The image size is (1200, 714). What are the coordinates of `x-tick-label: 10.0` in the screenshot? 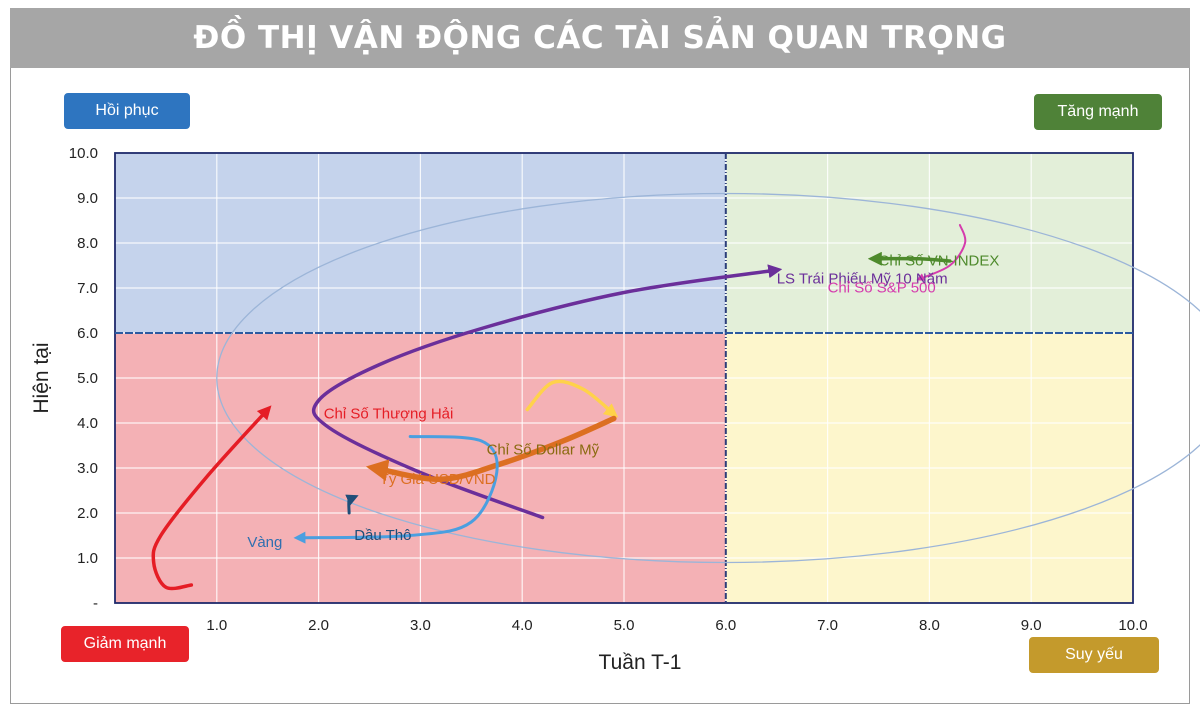 It's located at (1132, 625).